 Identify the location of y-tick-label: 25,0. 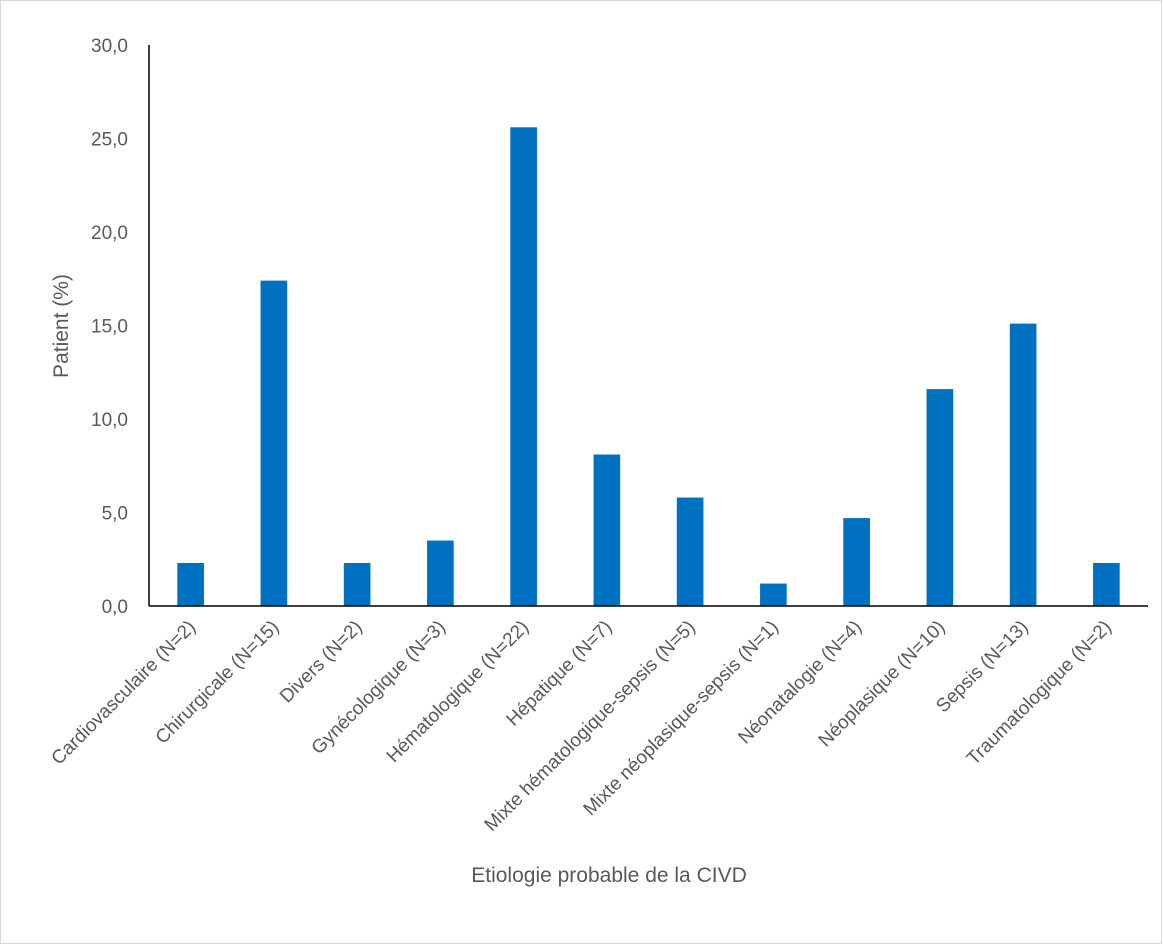
(109, 140).